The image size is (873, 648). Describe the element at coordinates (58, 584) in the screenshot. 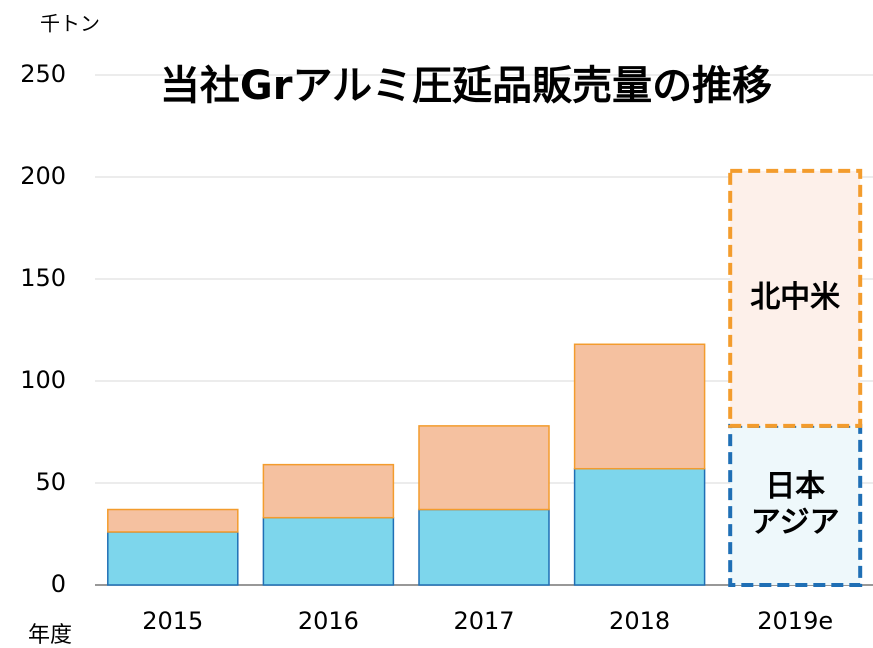

I see `y-tick-label: 0` at that location.